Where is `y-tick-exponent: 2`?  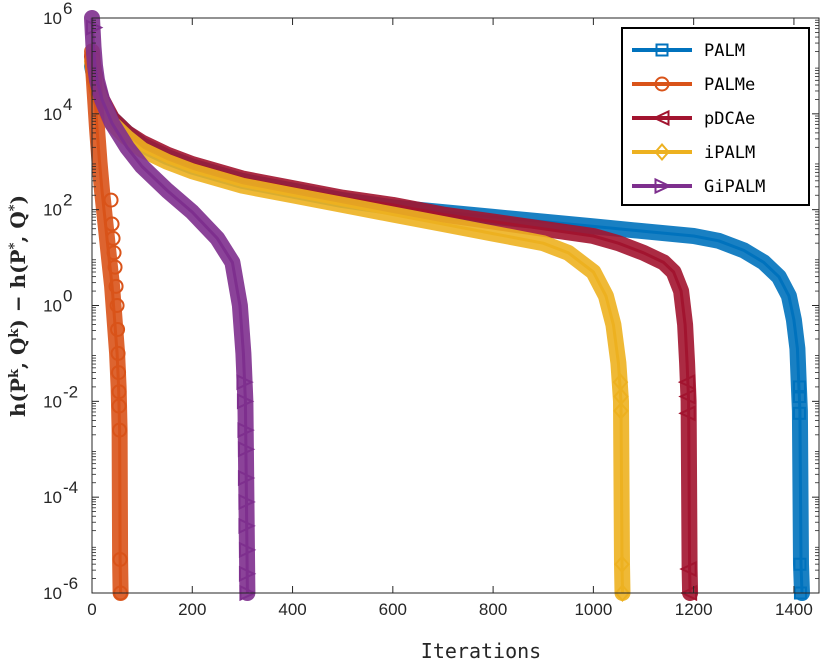 y-tick-exponent: 2 is located at coordinates (67, 200).